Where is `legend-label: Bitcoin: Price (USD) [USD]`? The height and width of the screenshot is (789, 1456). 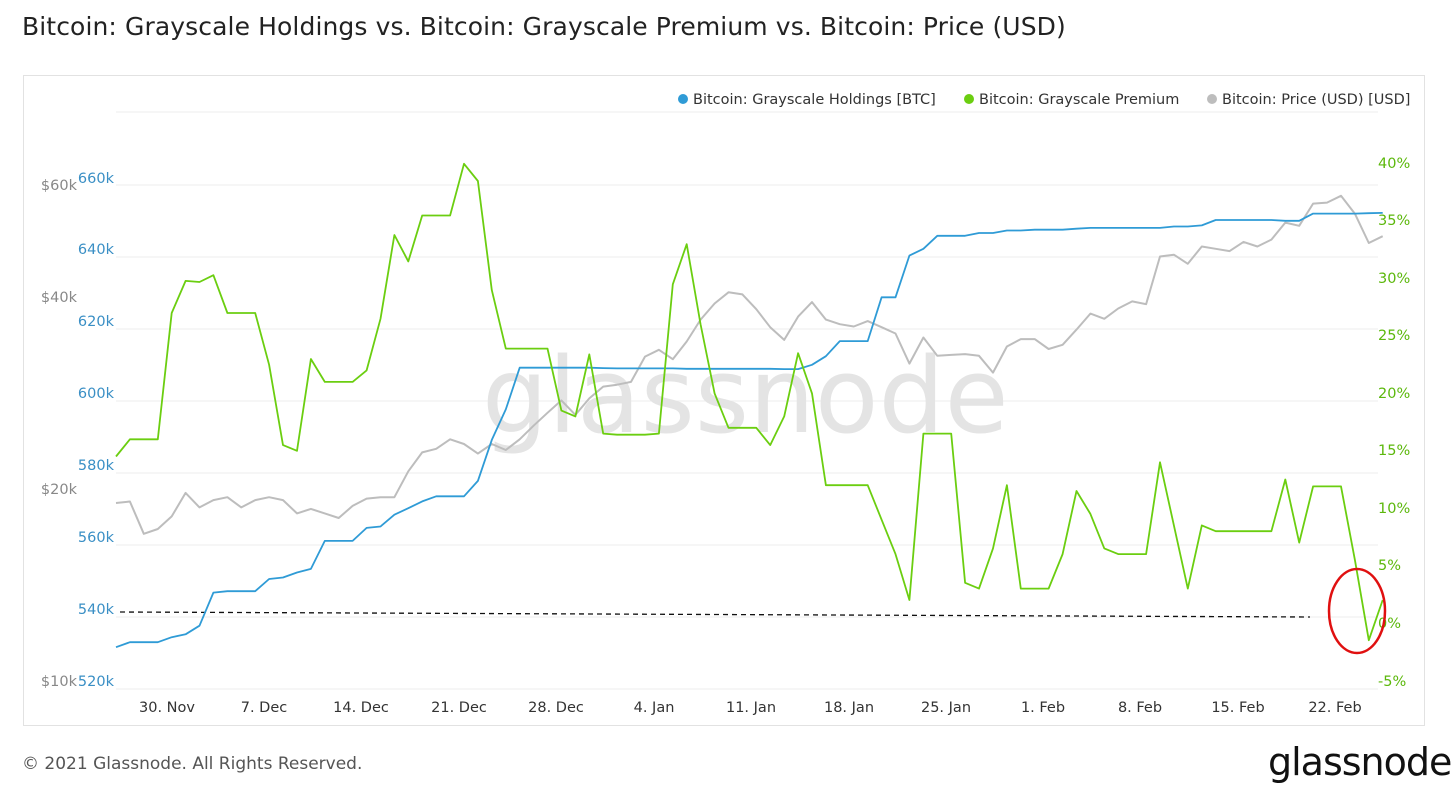 legend-label: Bitcoin: Price (USD) [USD] is located at coordinates (1316, 100).